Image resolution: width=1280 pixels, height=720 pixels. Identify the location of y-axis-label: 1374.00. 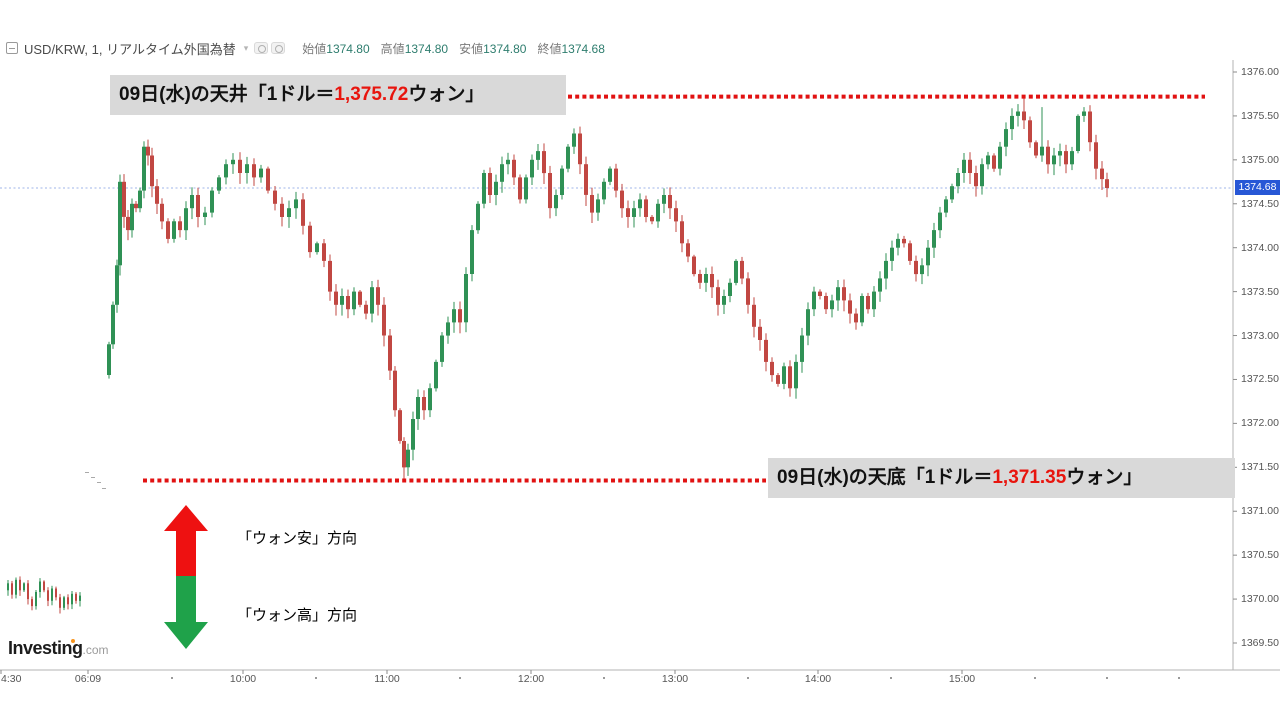
(1260, 247).